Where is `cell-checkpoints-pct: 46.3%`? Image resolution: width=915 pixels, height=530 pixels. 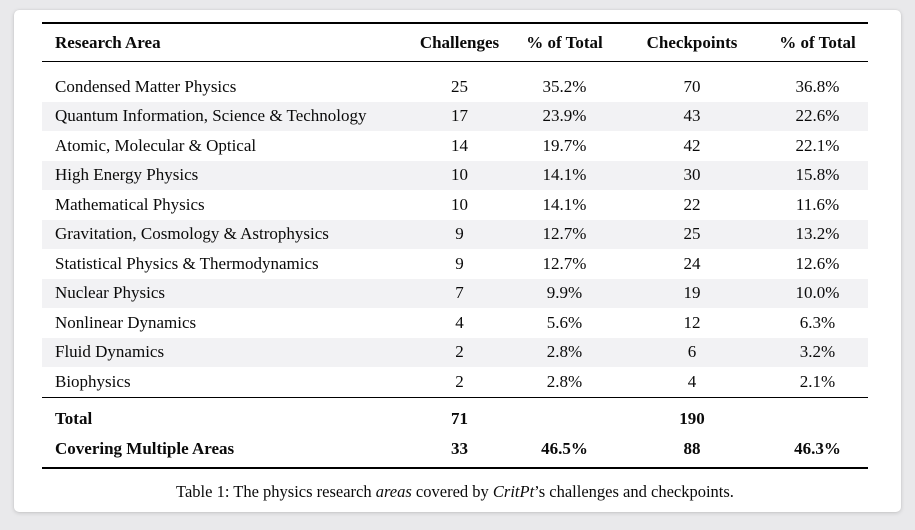
cell-checkpoints-pct: 46.3% is located at coordinates (817, 448).